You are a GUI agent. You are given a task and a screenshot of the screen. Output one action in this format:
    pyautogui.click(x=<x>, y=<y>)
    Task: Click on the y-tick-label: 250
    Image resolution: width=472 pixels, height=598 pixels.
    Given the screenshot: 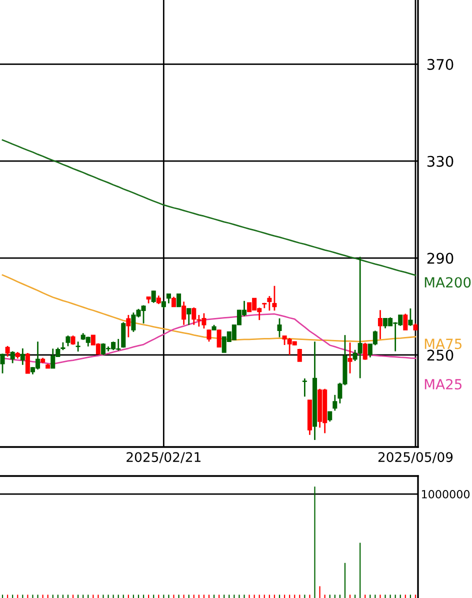 What is the action you would take?
    pyautogui.click(x=440, y=355)
    